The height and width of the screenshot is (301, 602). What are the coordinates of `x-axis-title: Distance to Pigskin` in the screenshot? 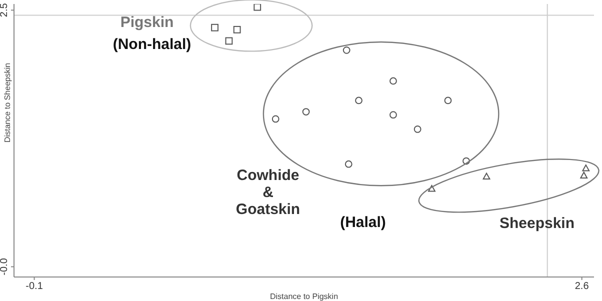 It's located at (304, 296).